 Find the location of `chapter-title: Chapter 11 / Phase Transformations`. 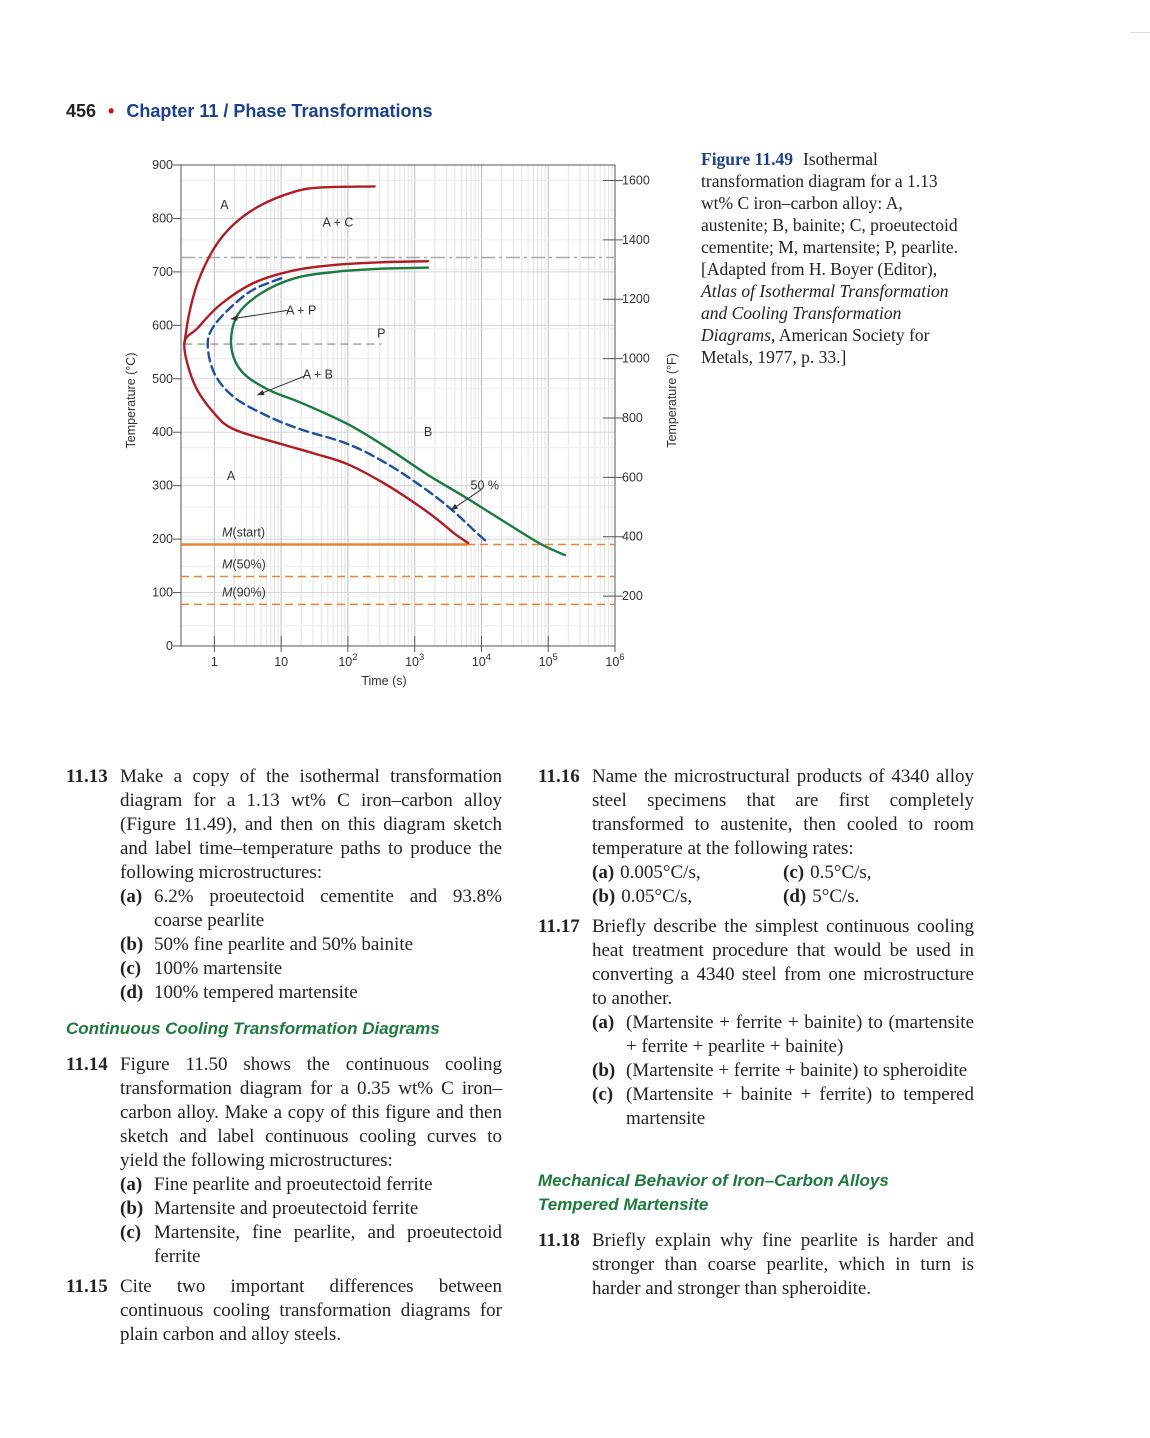

chapter-title: Chapter 11 / Phase Transformations is located at coordinates (279, 111).